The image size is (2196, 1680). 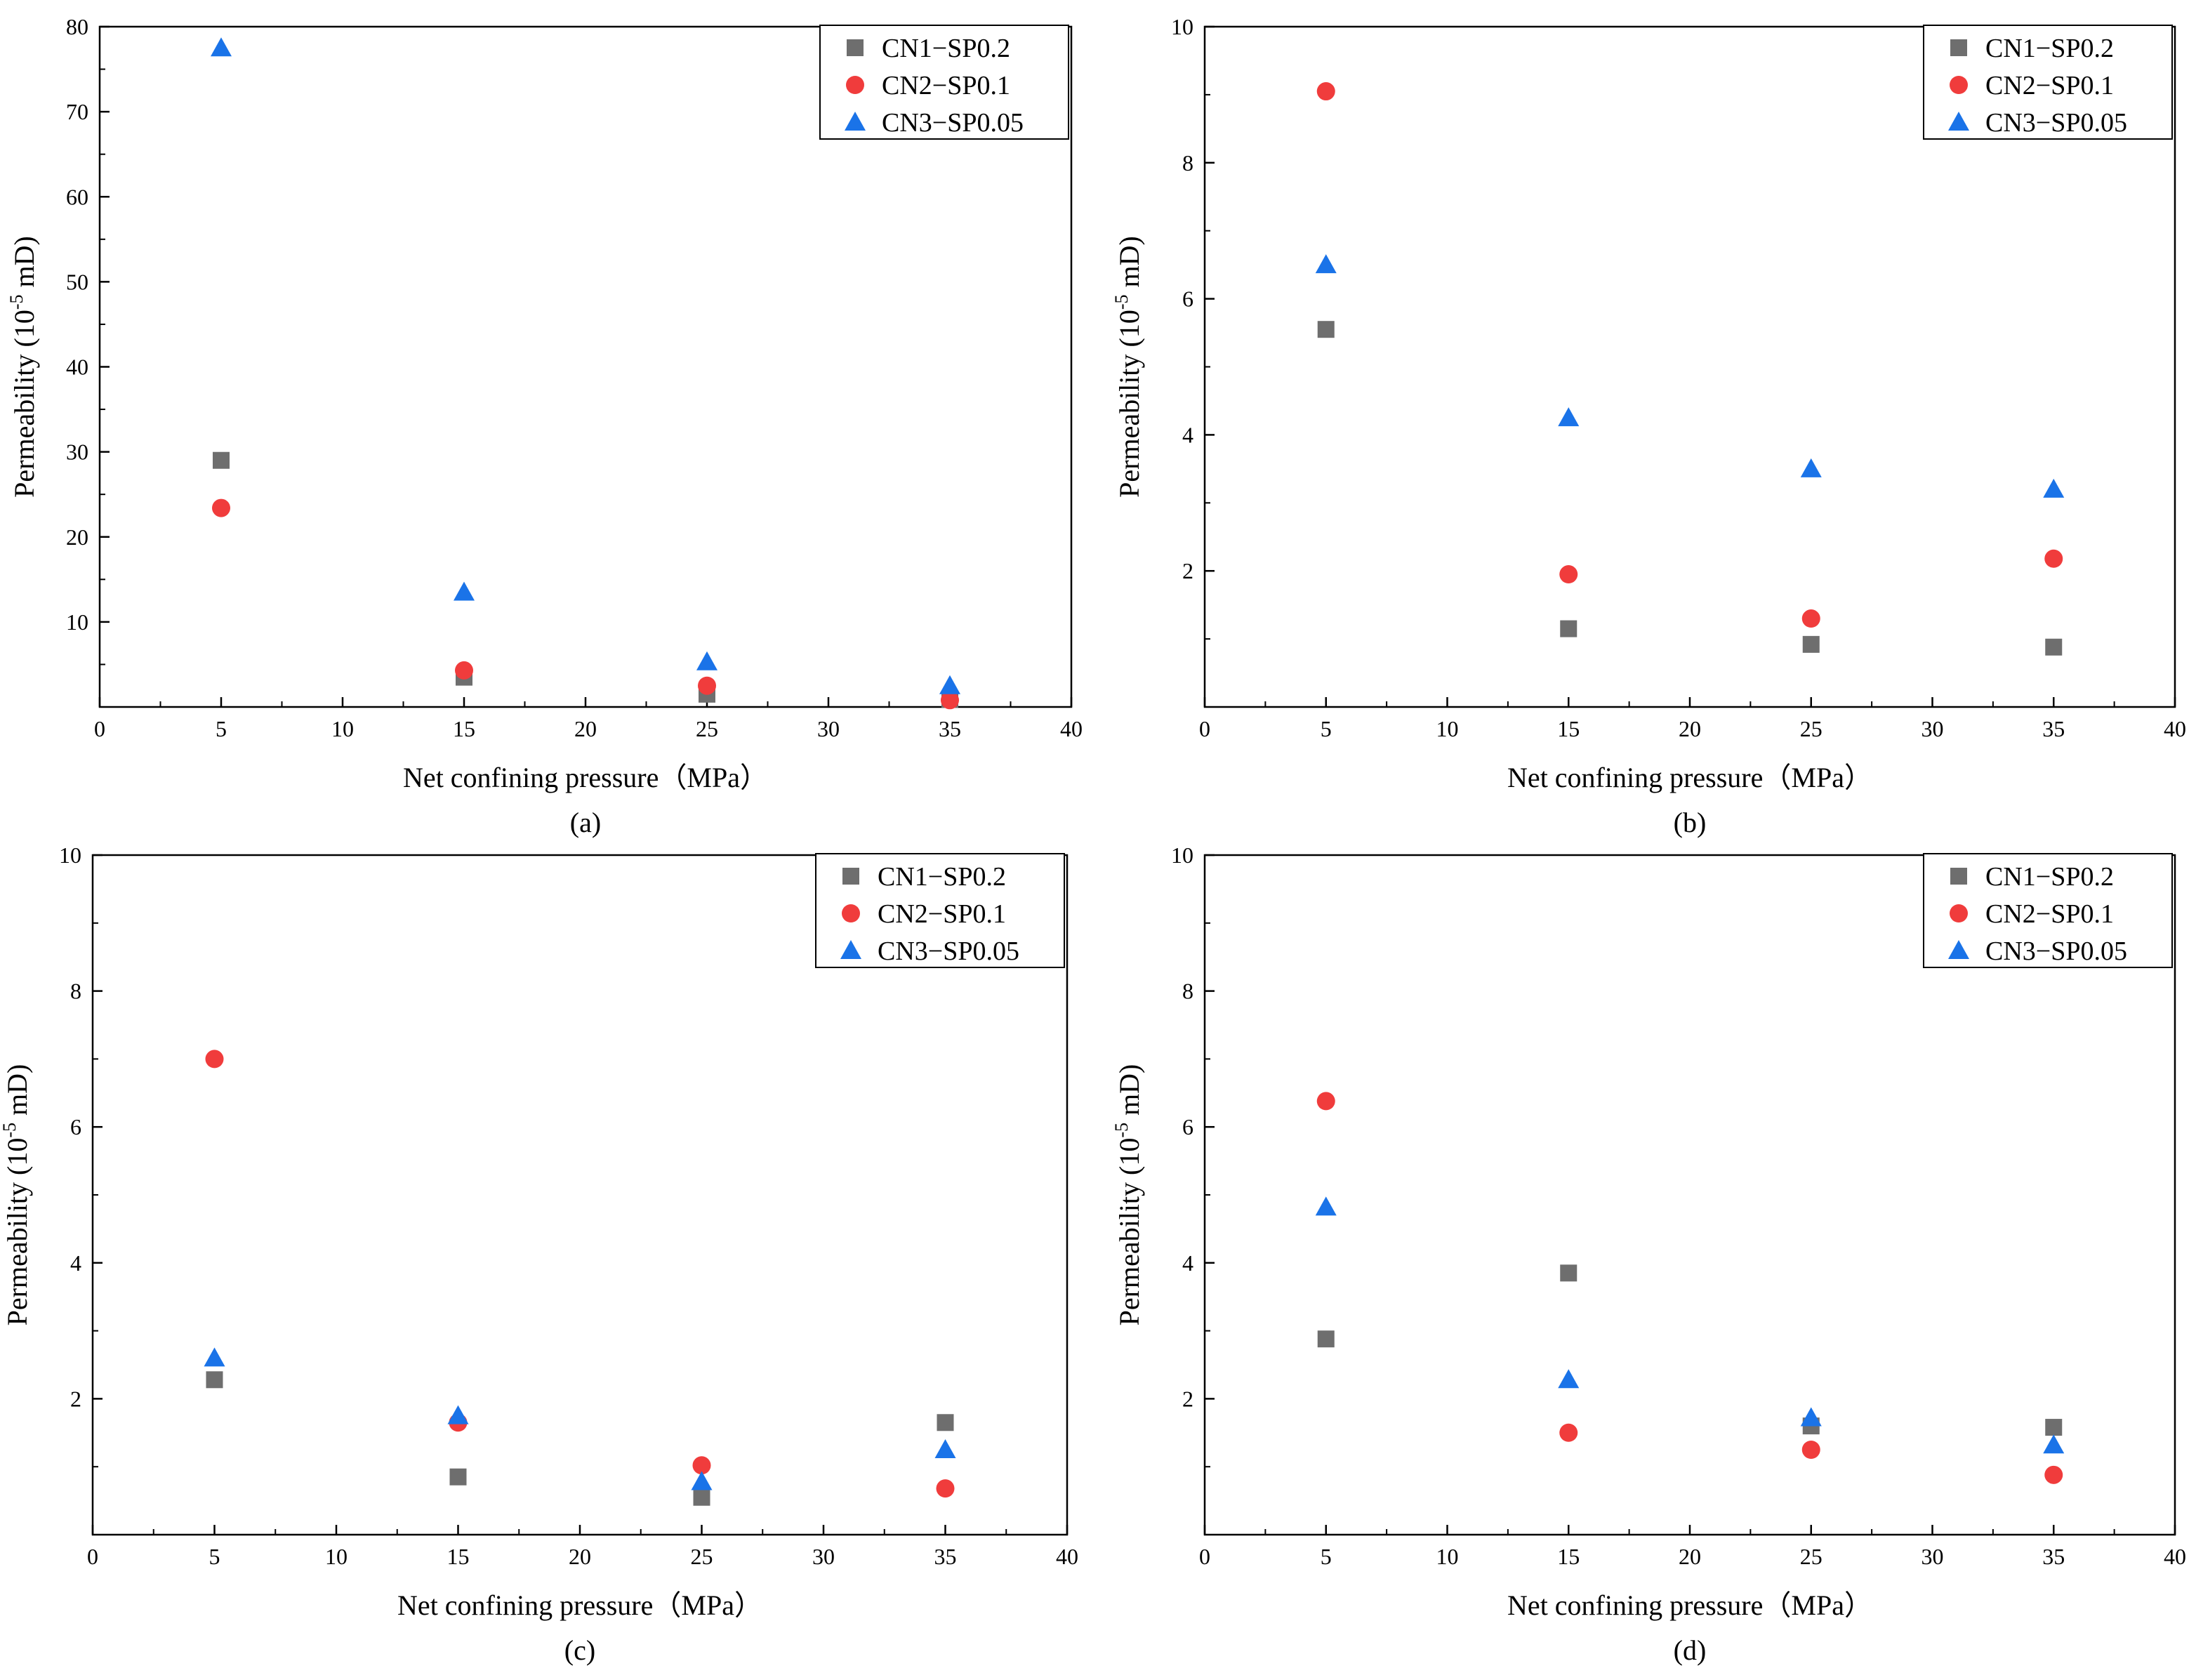 What do you see at coordinates (77, 112) in the screenshot?
I see `y-tick-label: 70` at bounding box center [77, 112].